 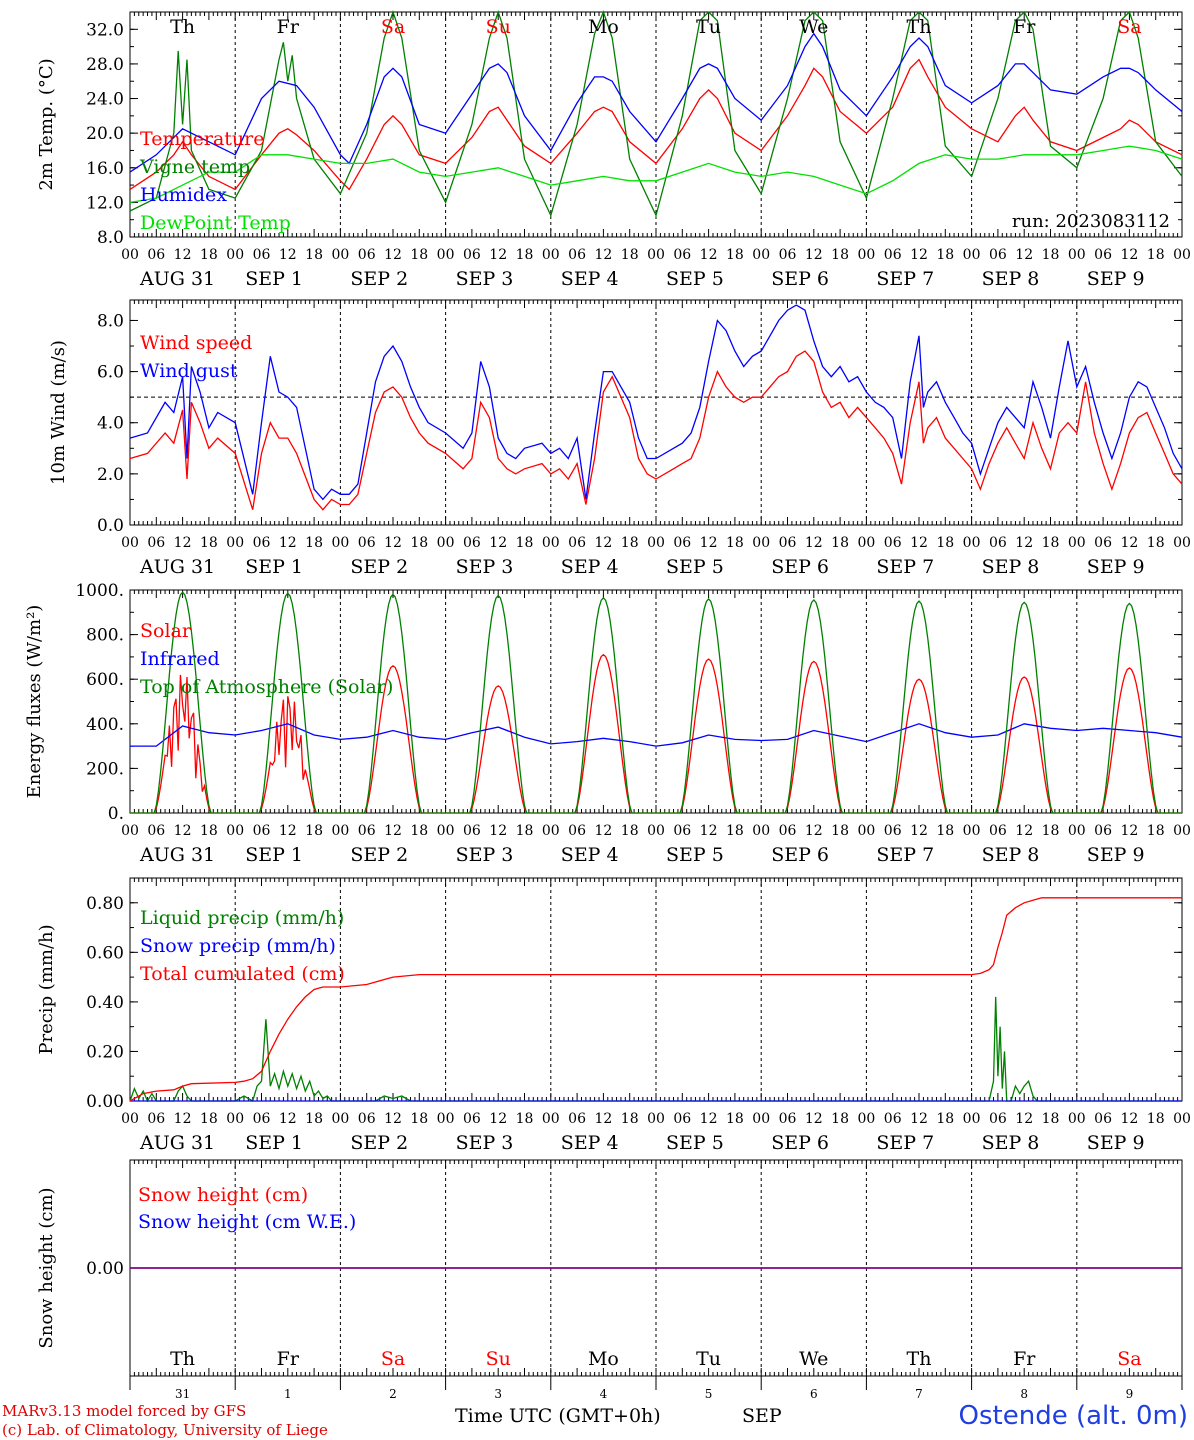 What do you see at coordinates (189, 371) in the screenshot?
I see `wind-legend-wind-gust: Wind gust` at bounding box center [189, 371].